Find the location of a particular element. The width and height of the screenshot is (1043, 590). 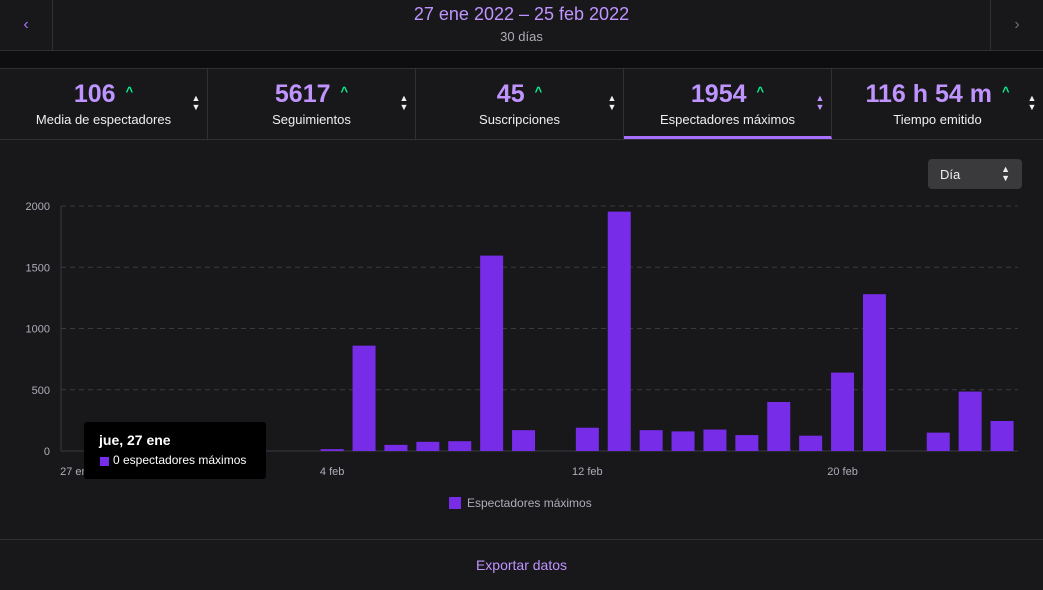

y-tick-label: 1000 is located at coordinates (38, 330).